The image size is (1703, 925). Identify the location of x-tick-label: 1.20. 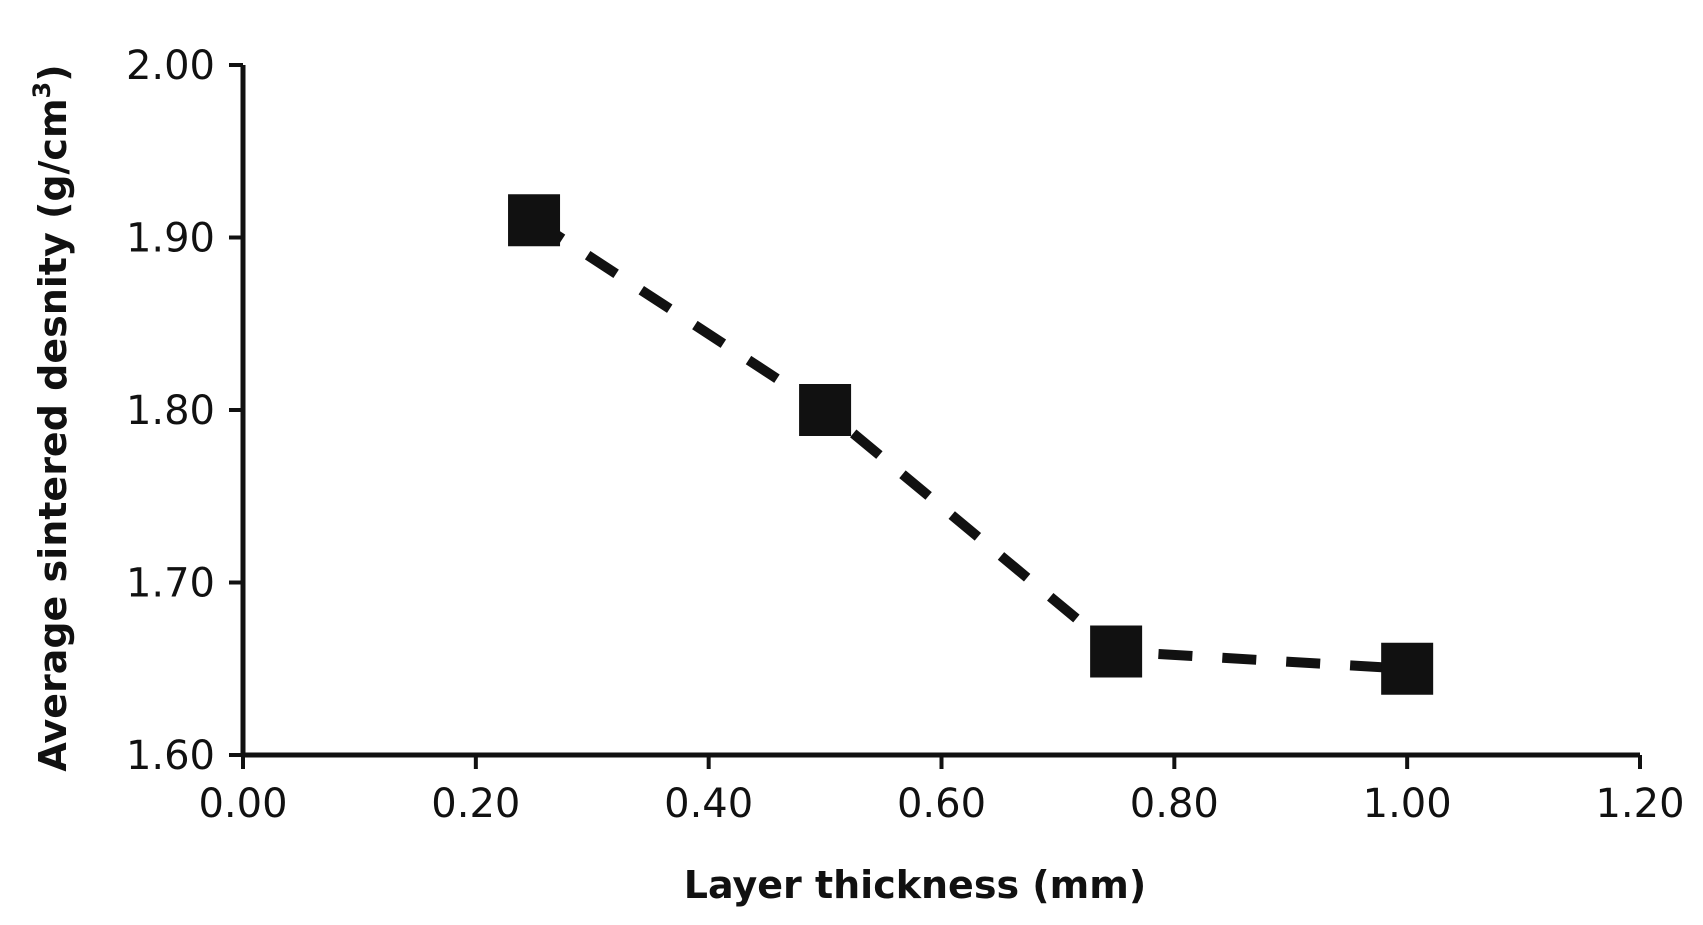
(1639, 804).